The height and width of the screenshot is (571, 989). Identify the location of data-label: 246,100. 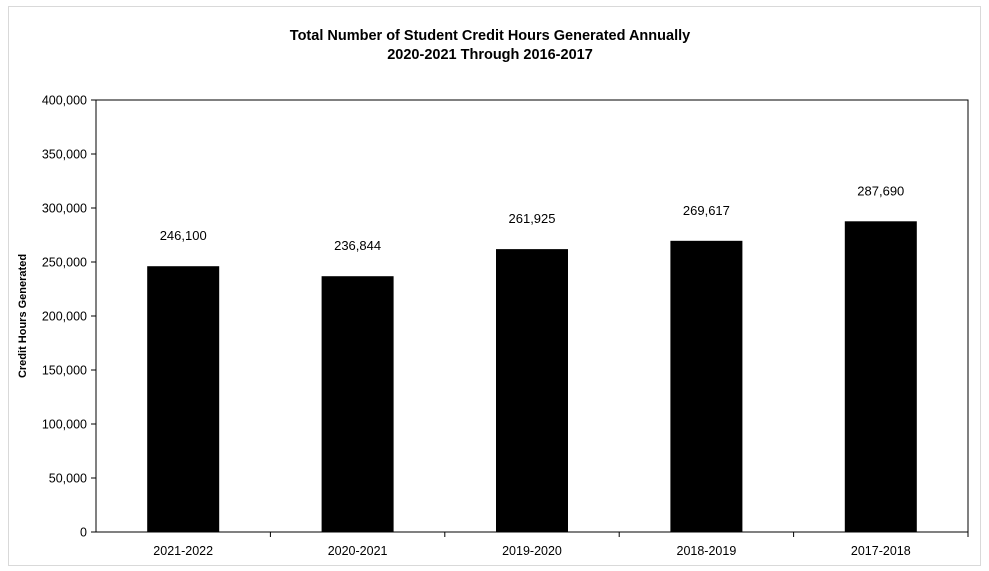
(183, 235).